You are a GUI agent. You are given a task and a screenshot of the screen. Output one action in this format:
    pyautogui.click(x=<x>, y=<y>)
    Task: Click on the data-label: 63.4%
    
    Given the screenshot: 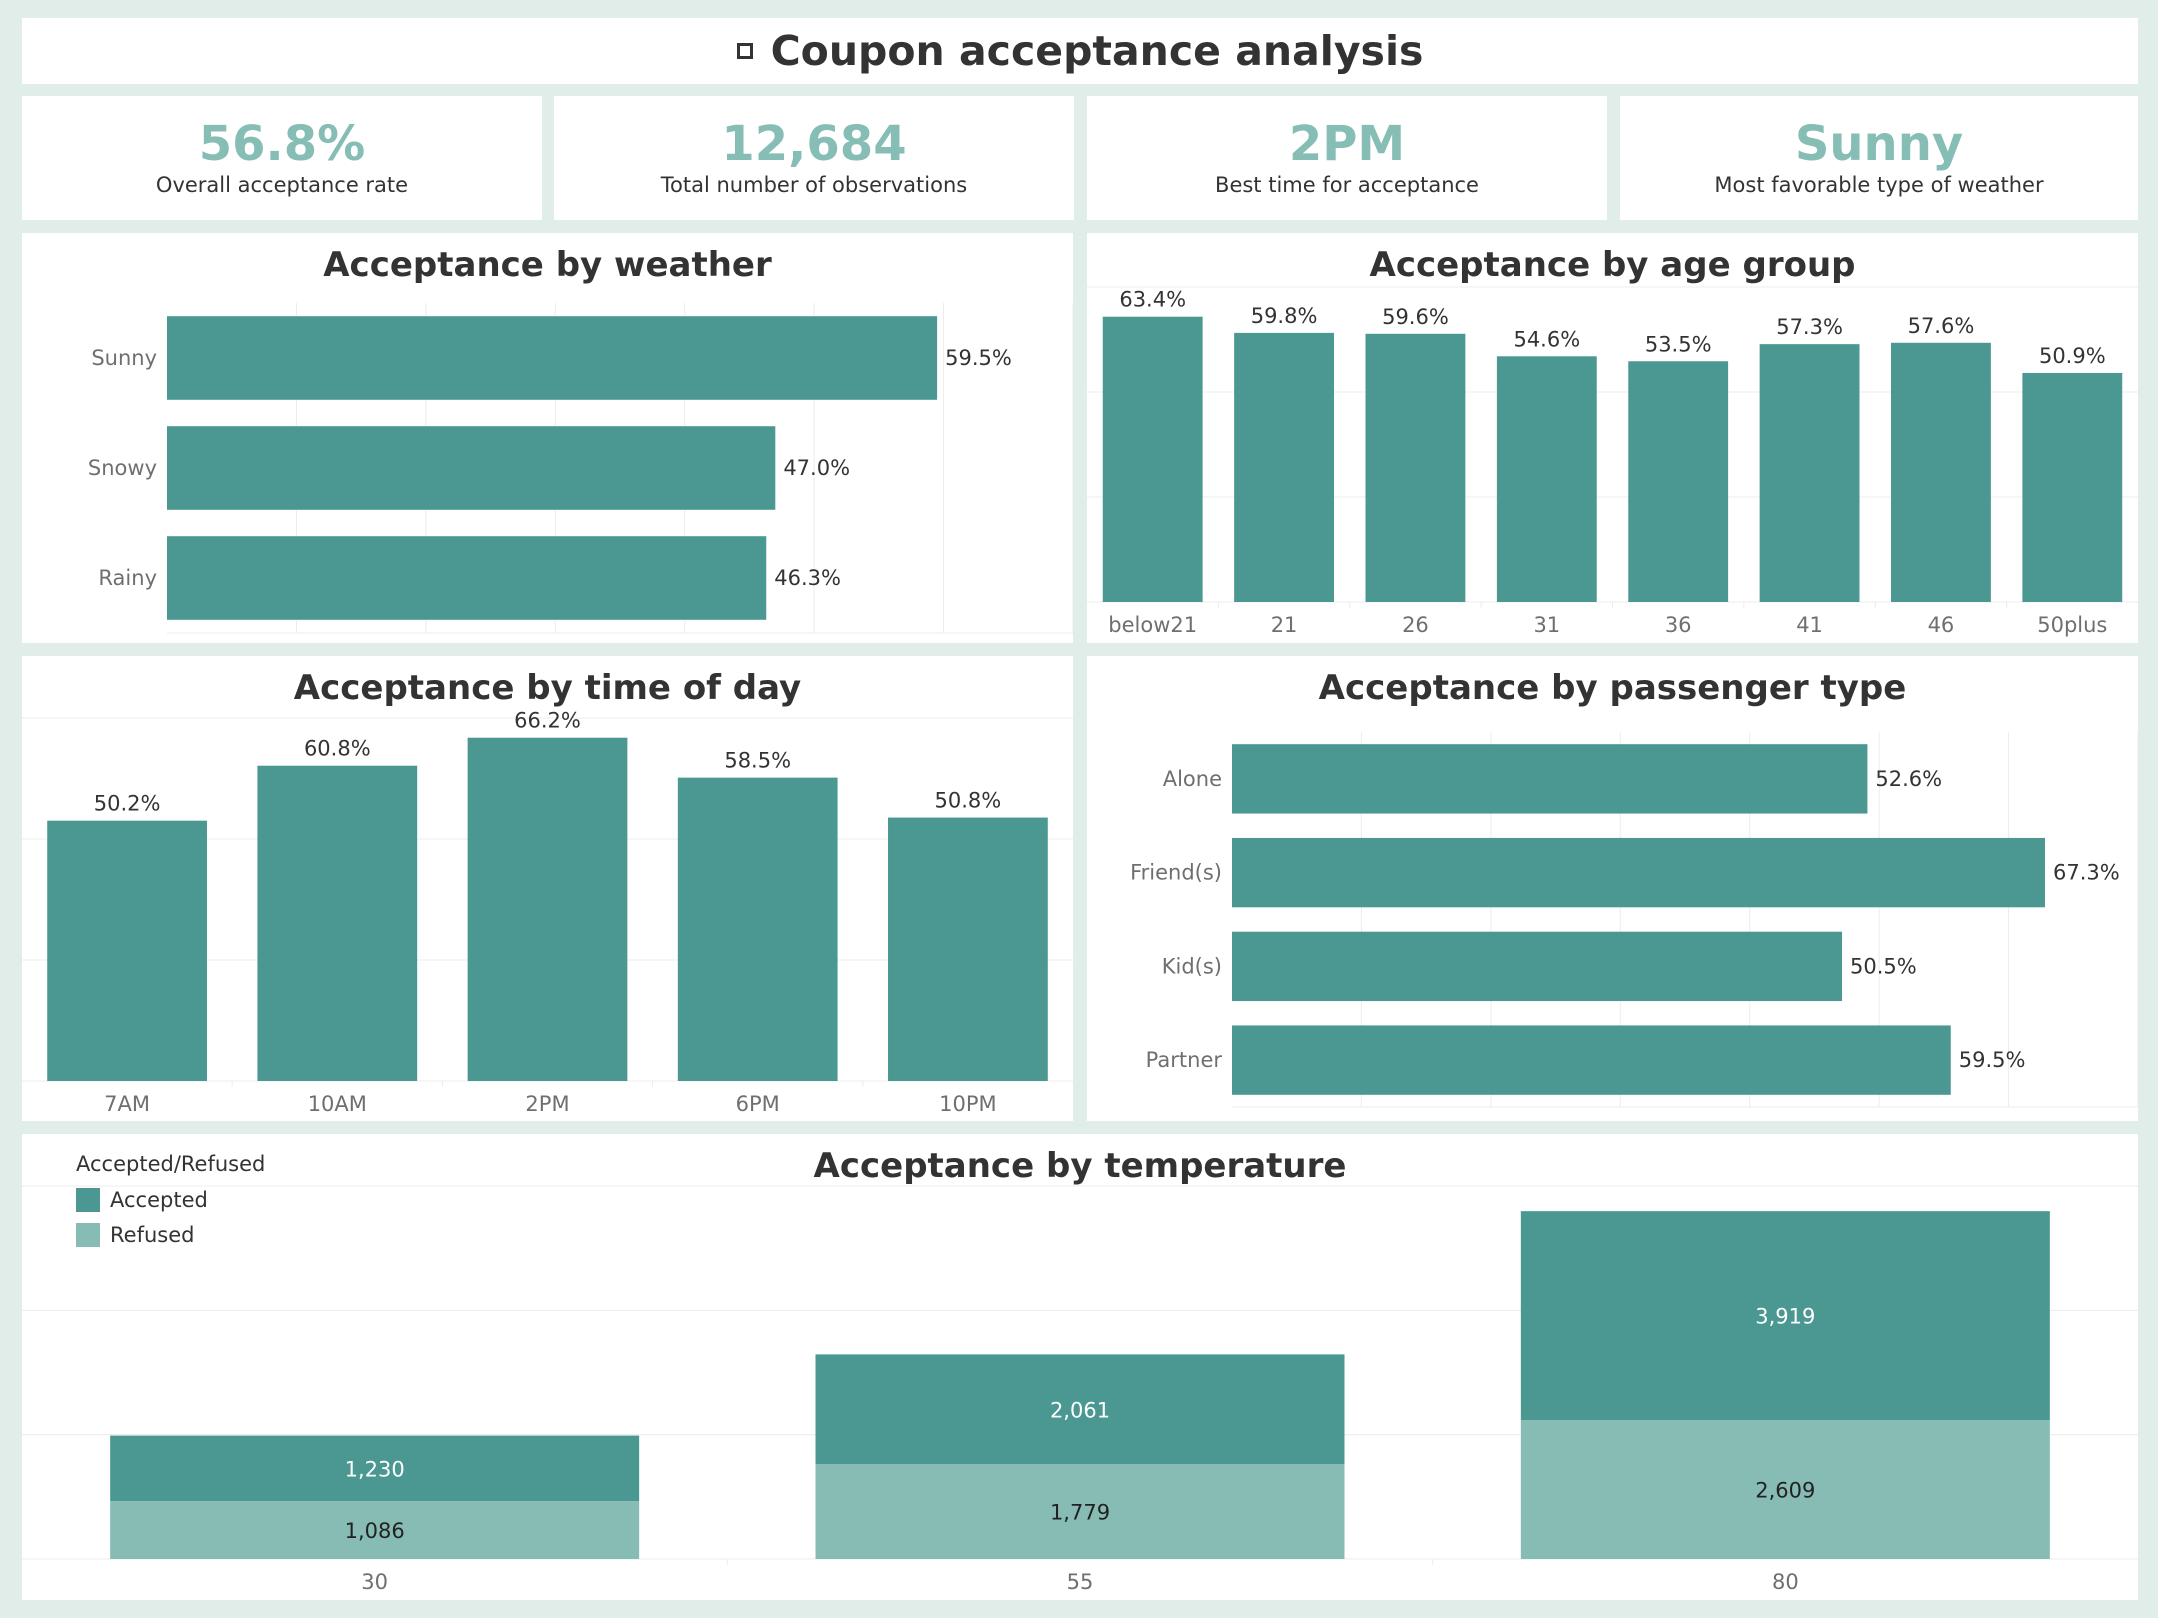 What is the action you would take?
    pyautogui.click(x=1152, y=300)
    